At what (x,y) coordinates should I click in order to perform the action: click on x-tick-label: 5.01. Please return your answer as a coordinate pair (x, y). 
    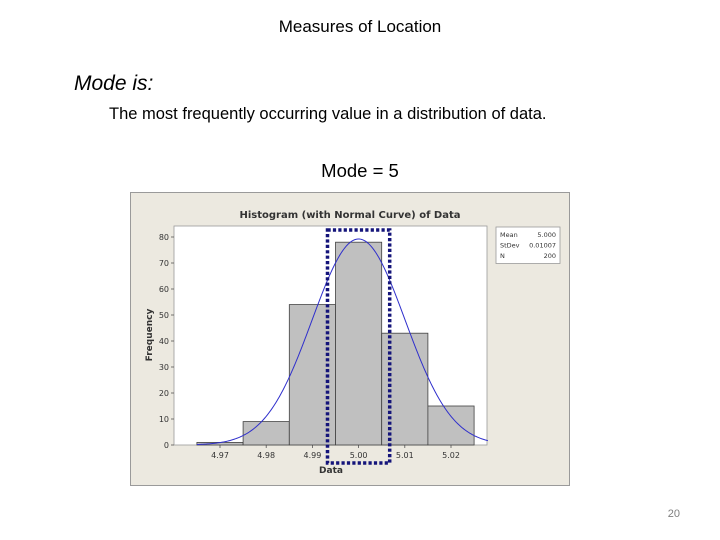
    Looking at the image, I should click on (405, 455).